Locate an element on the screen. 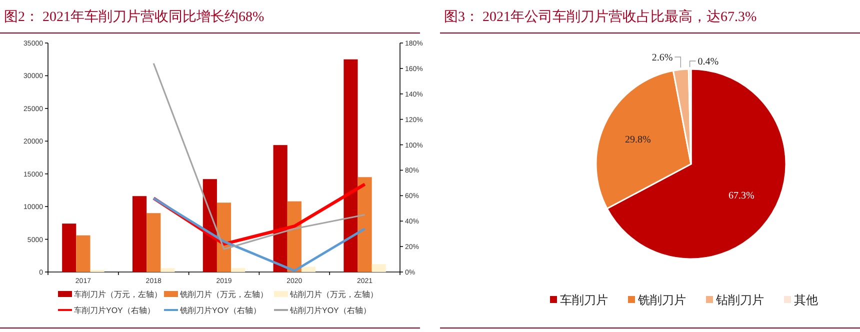 Image resolution: width=860 pixels, height=332 pixels. legend-label: 车削刀片YOY（右轴） is located at coordinates (114, 310).